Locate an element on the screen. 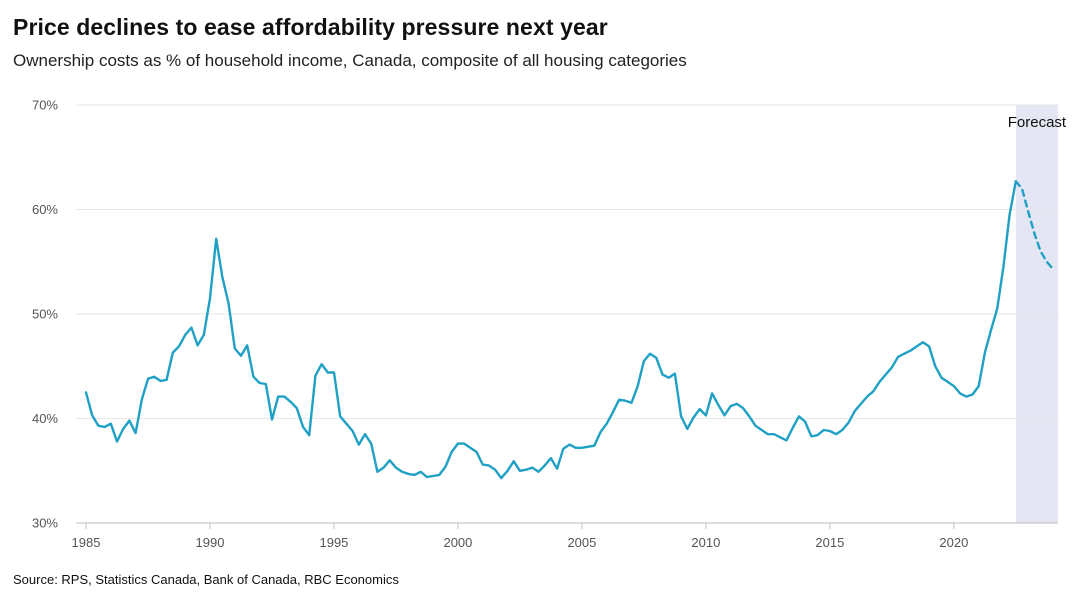 The image size is (1080, 597). x-tick-label: 1990 is located at coordinates (210, 542).